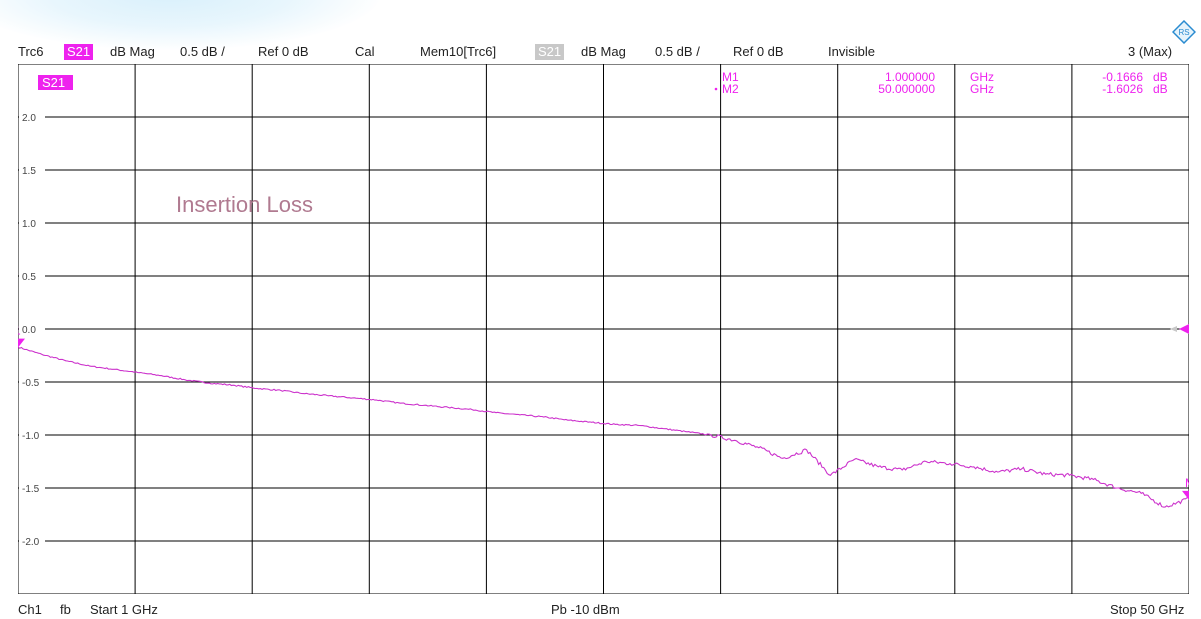  I want to click on trace-ref: Ref 0 dB, so click(283, 51).